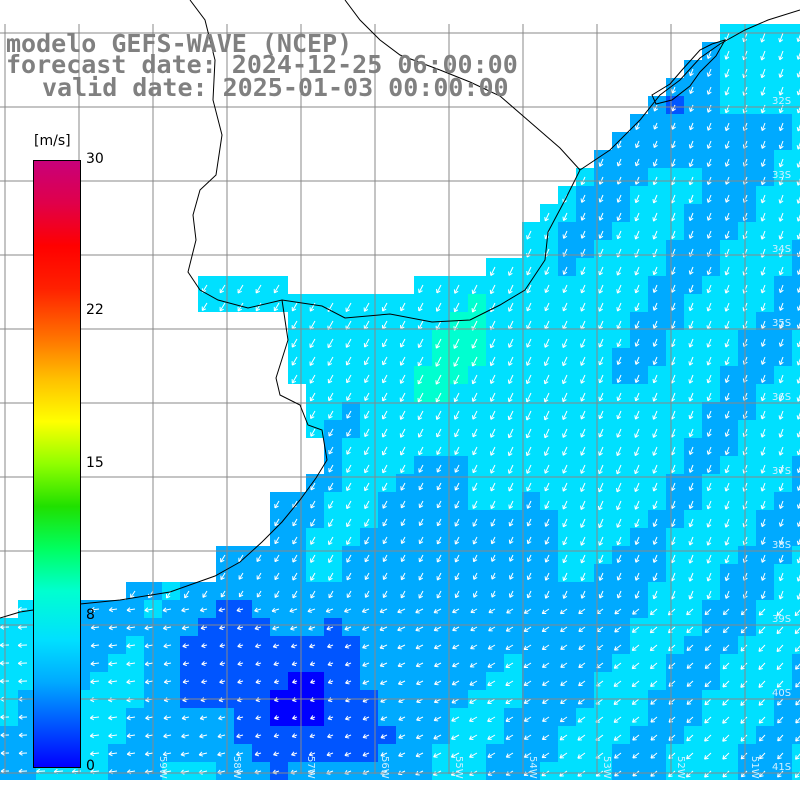  I want to click on lon-label: 55W, so click(458, 767).